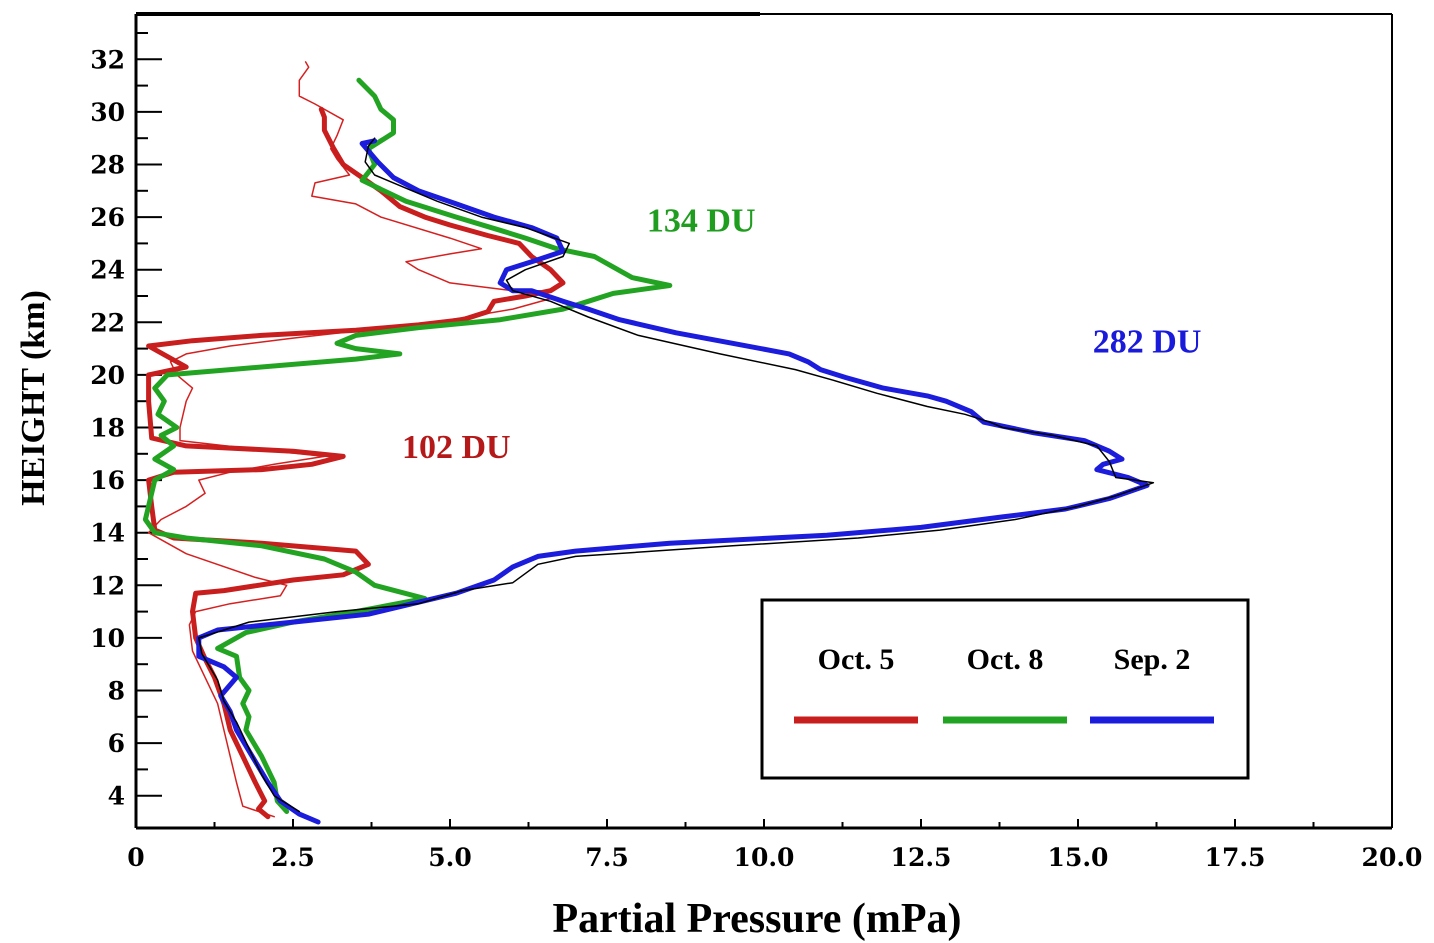  I want to click on x-tick-label: 2.5, so click(293, 857).